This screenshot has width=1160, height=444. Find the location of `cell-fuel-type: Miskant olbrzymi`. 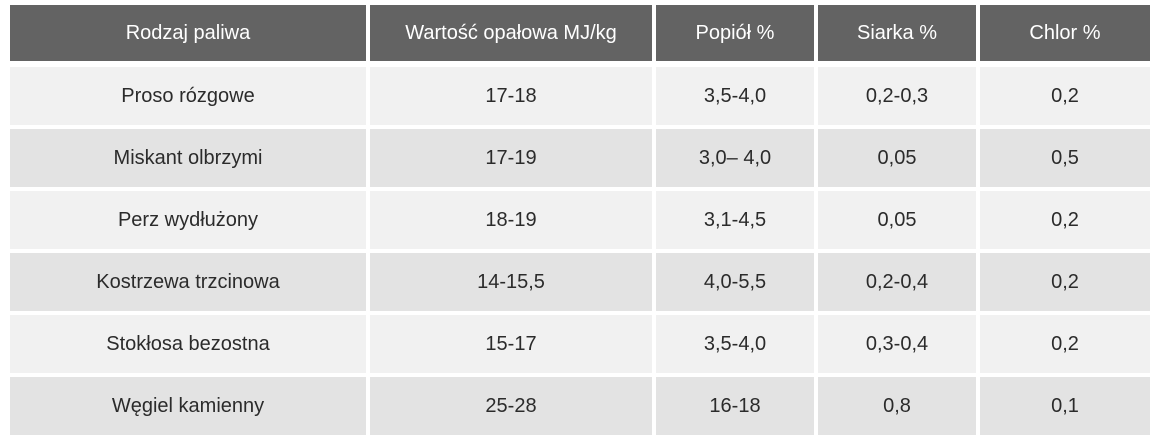

cell-fuel-type: Miskant olbrzymi is located at coordinates (188, 158).